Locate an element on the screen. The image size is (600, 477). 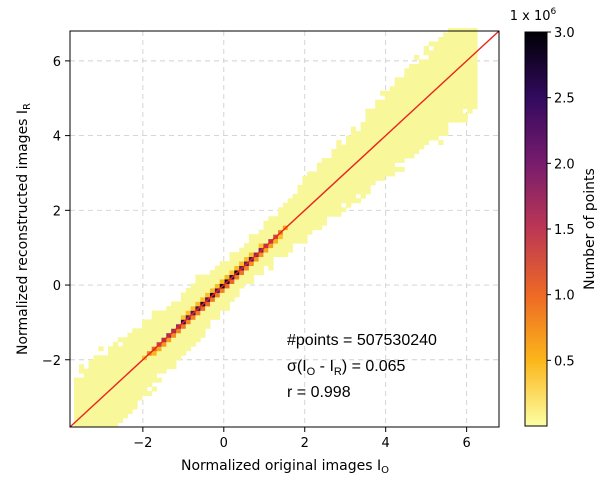
colorbar-tick-label: 1.5 is located at coordinates (564, 230).